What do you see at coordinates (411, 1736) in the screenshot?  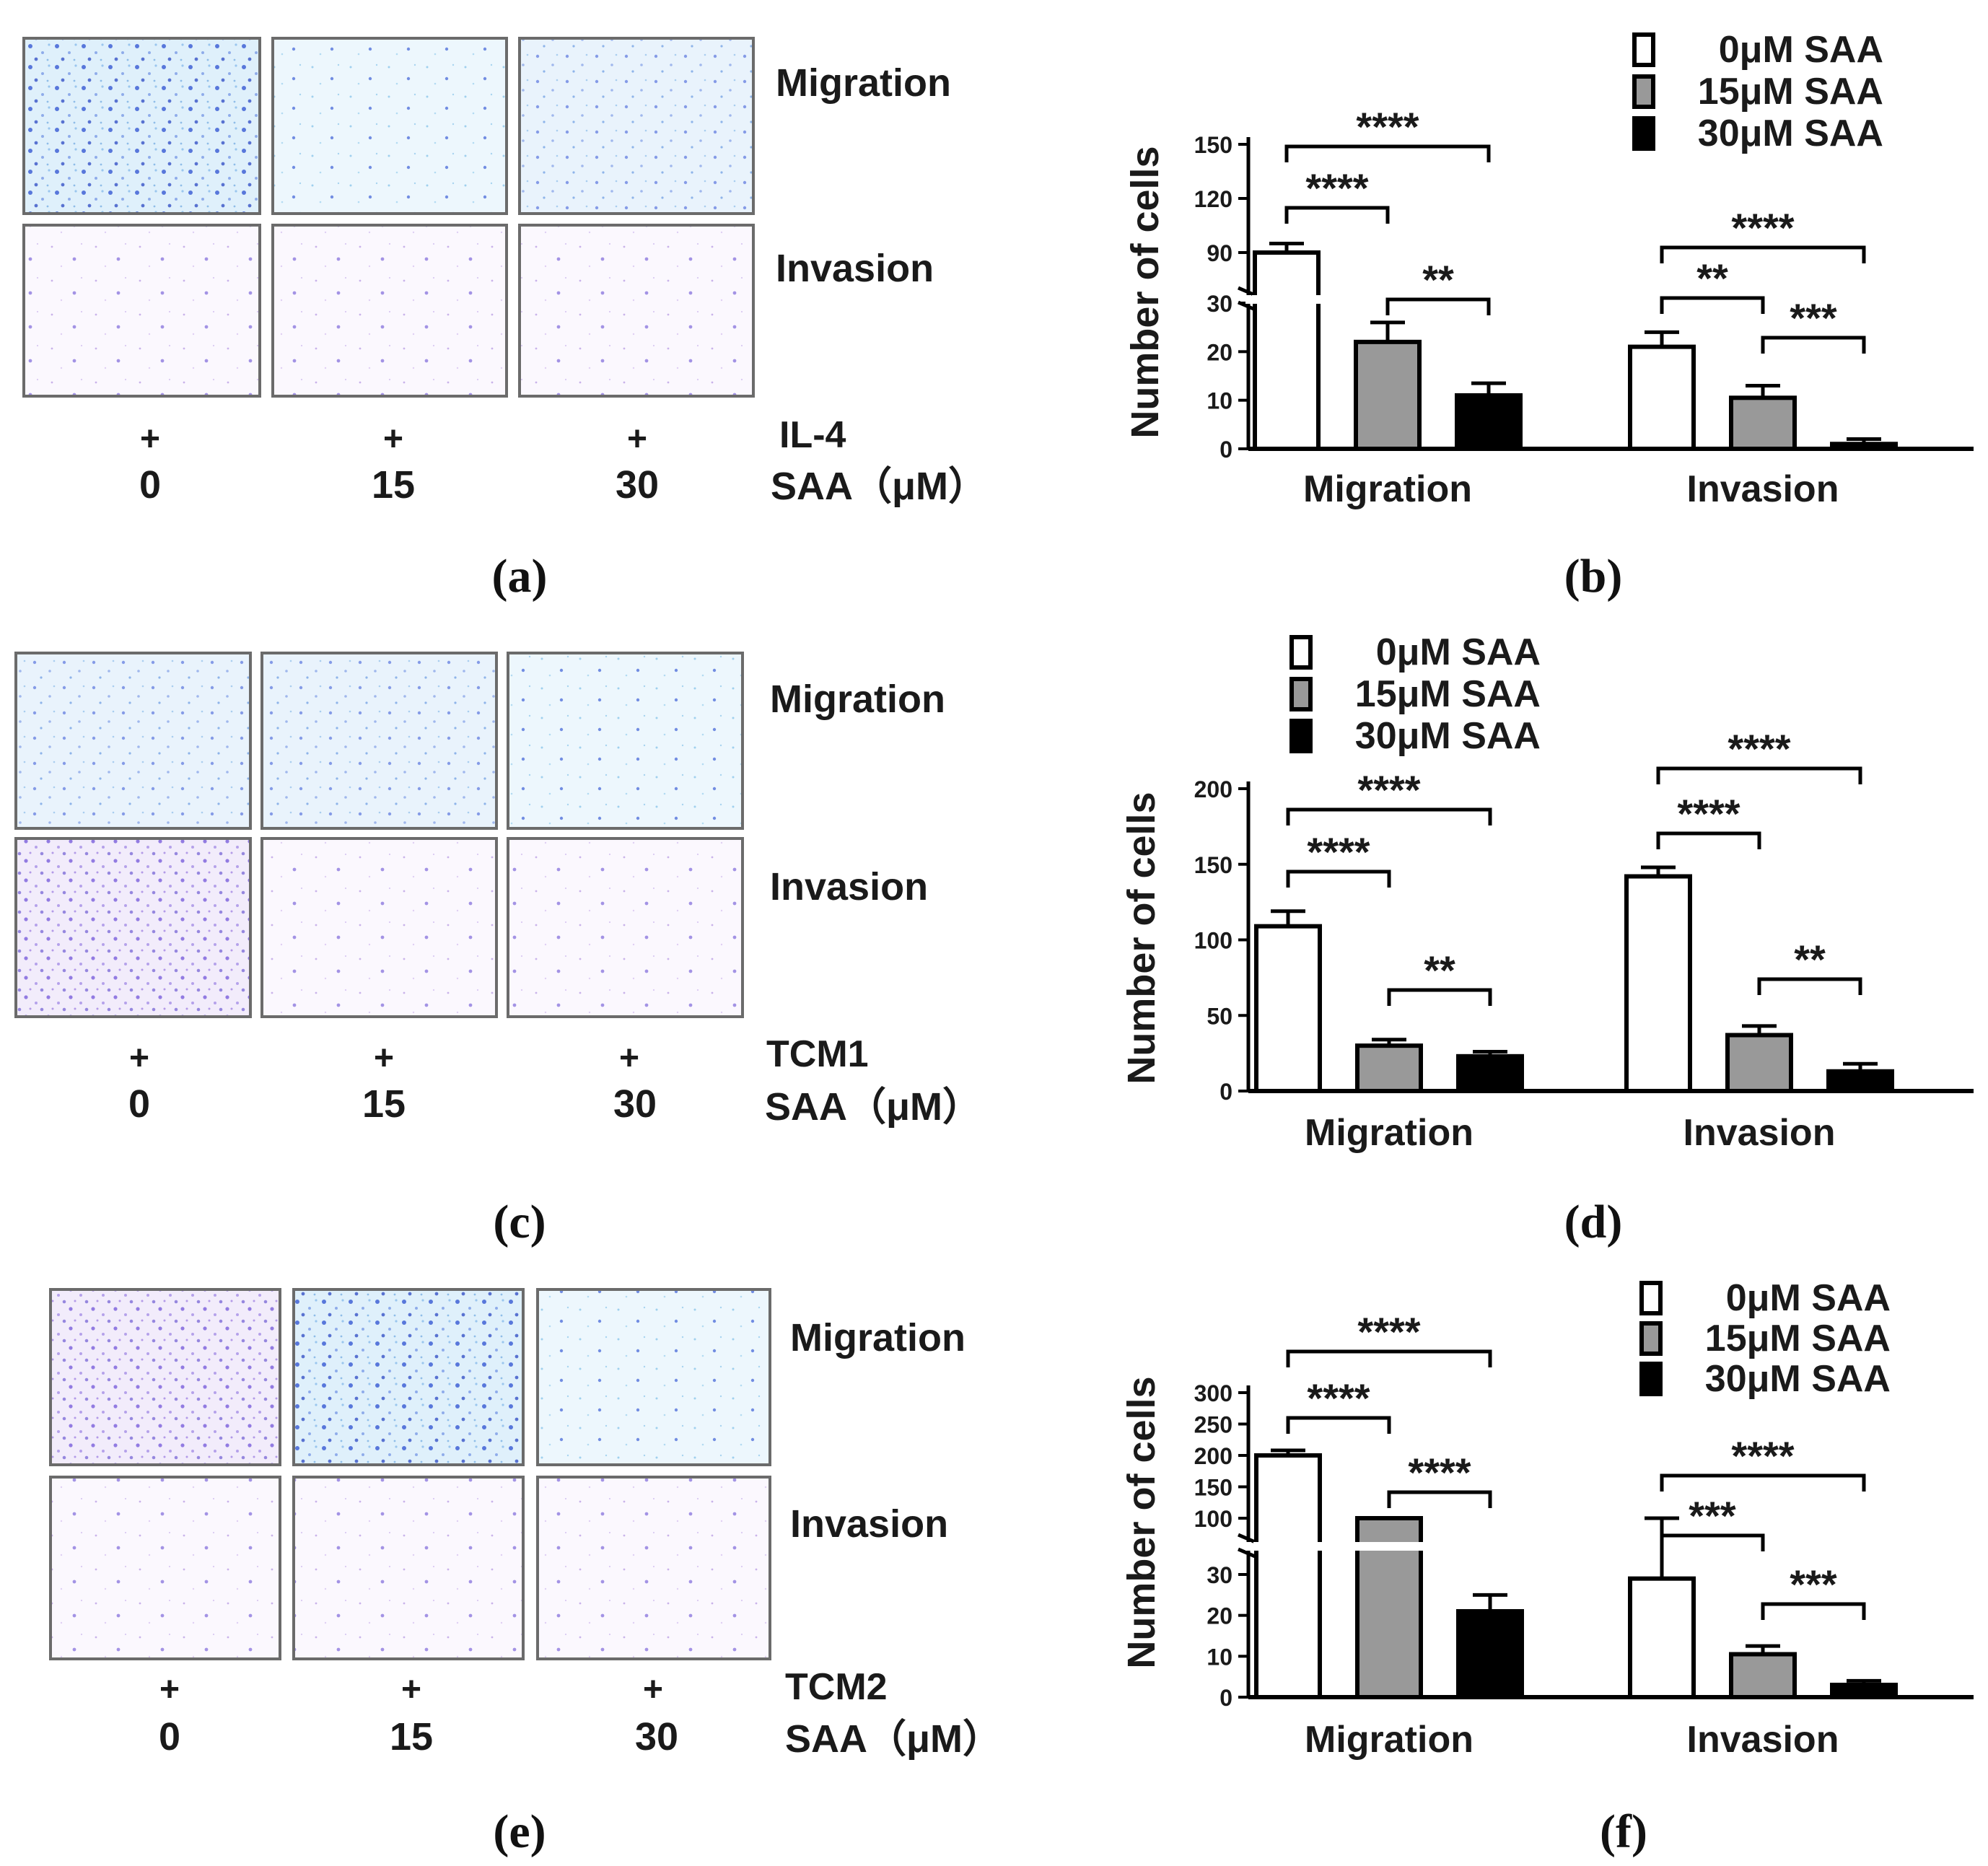 I see `dose-15: 15` at bounding box center [411, 1736].